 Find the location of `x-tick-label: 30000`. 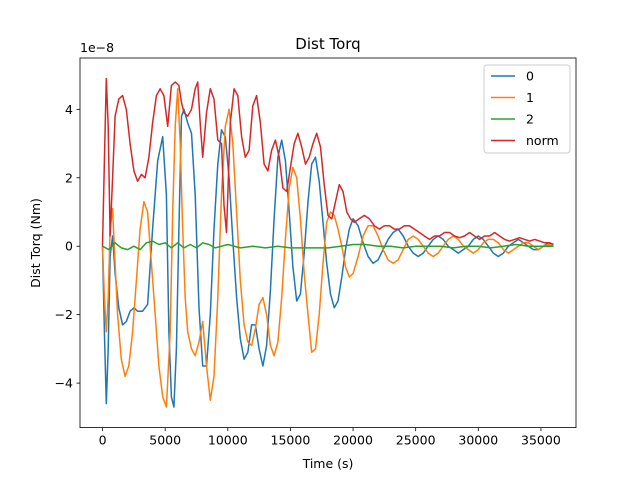

x-tick-label: 30000 is located at coordinates (478, 440).